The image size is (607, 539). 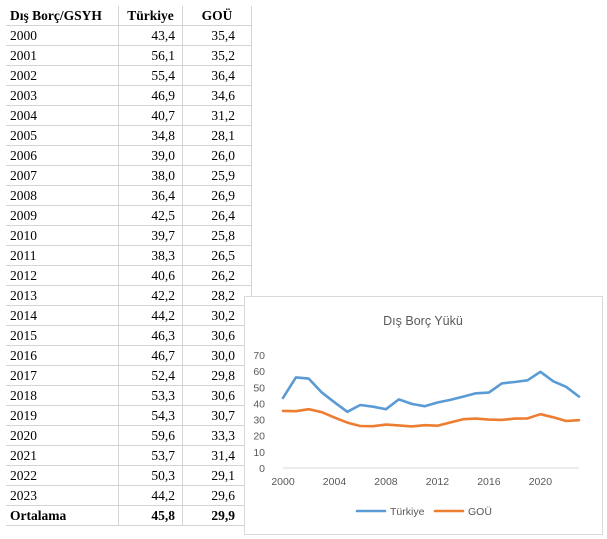 What do you see at coordinates (62, 415) in the screenshot?
I see `year-cell: 2019` at bounding box center [62, 415].